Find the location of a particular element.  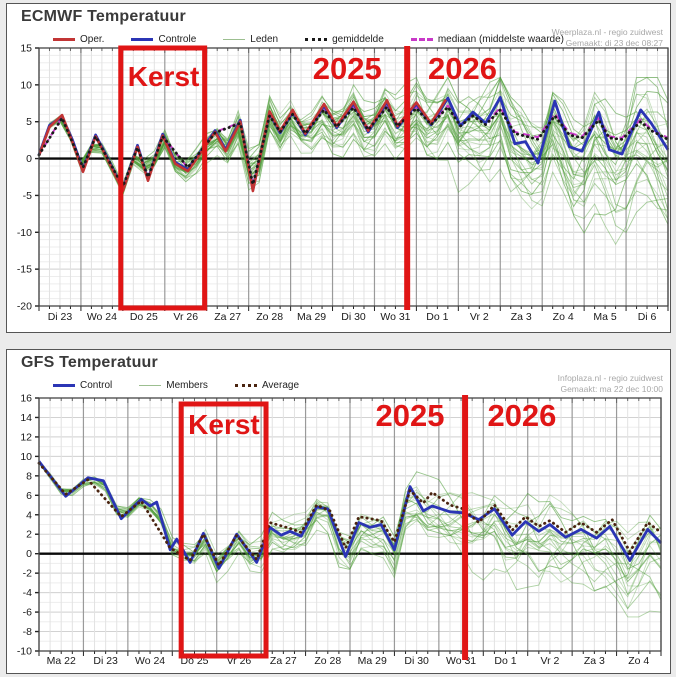

legend-label: Average is located at coordinates (280, 385).